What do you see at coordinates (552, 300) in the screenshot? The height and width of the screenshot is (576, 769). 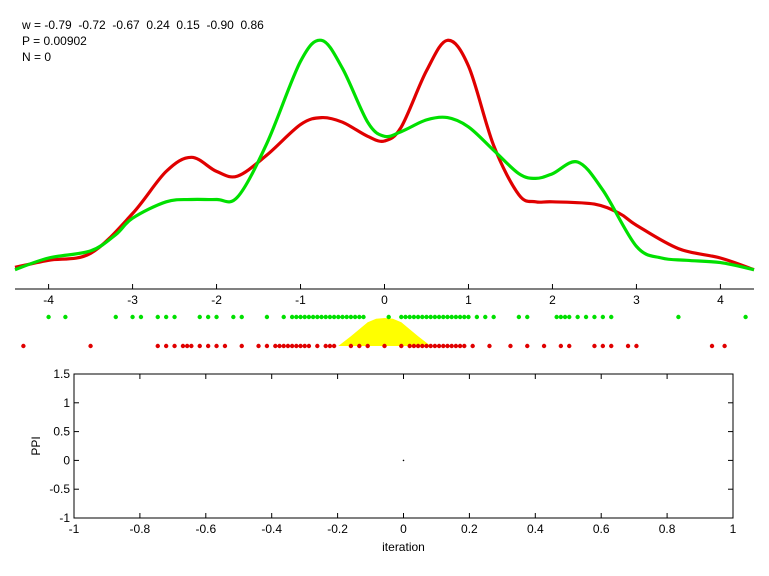 I see `density-x-tick-label: 2` at bounding box center [552, 300].